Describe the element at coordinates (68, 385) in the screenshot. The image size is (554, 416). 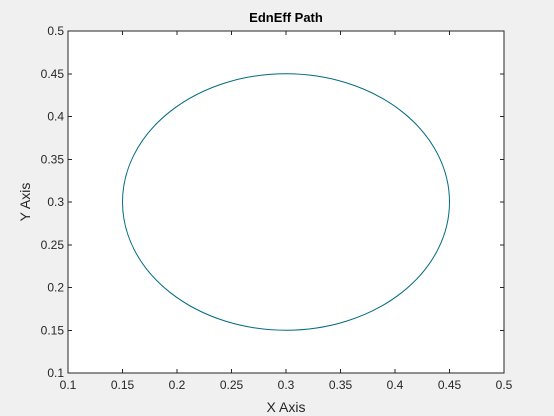
I see `x-tick-label: 0.1` at that location.